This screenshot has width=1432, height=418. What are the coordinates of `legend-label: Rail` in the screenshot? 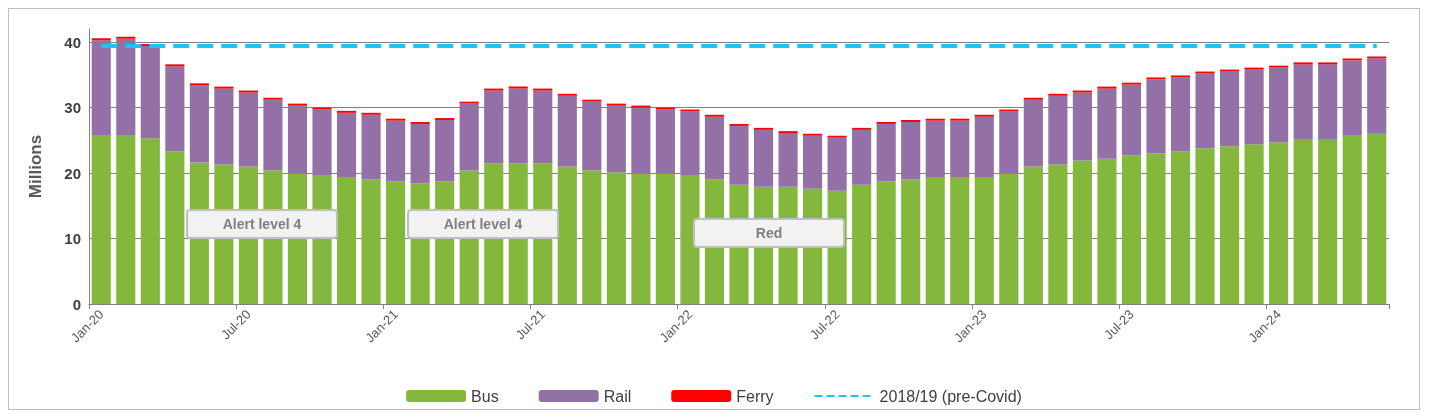 It's located at (617, 396).